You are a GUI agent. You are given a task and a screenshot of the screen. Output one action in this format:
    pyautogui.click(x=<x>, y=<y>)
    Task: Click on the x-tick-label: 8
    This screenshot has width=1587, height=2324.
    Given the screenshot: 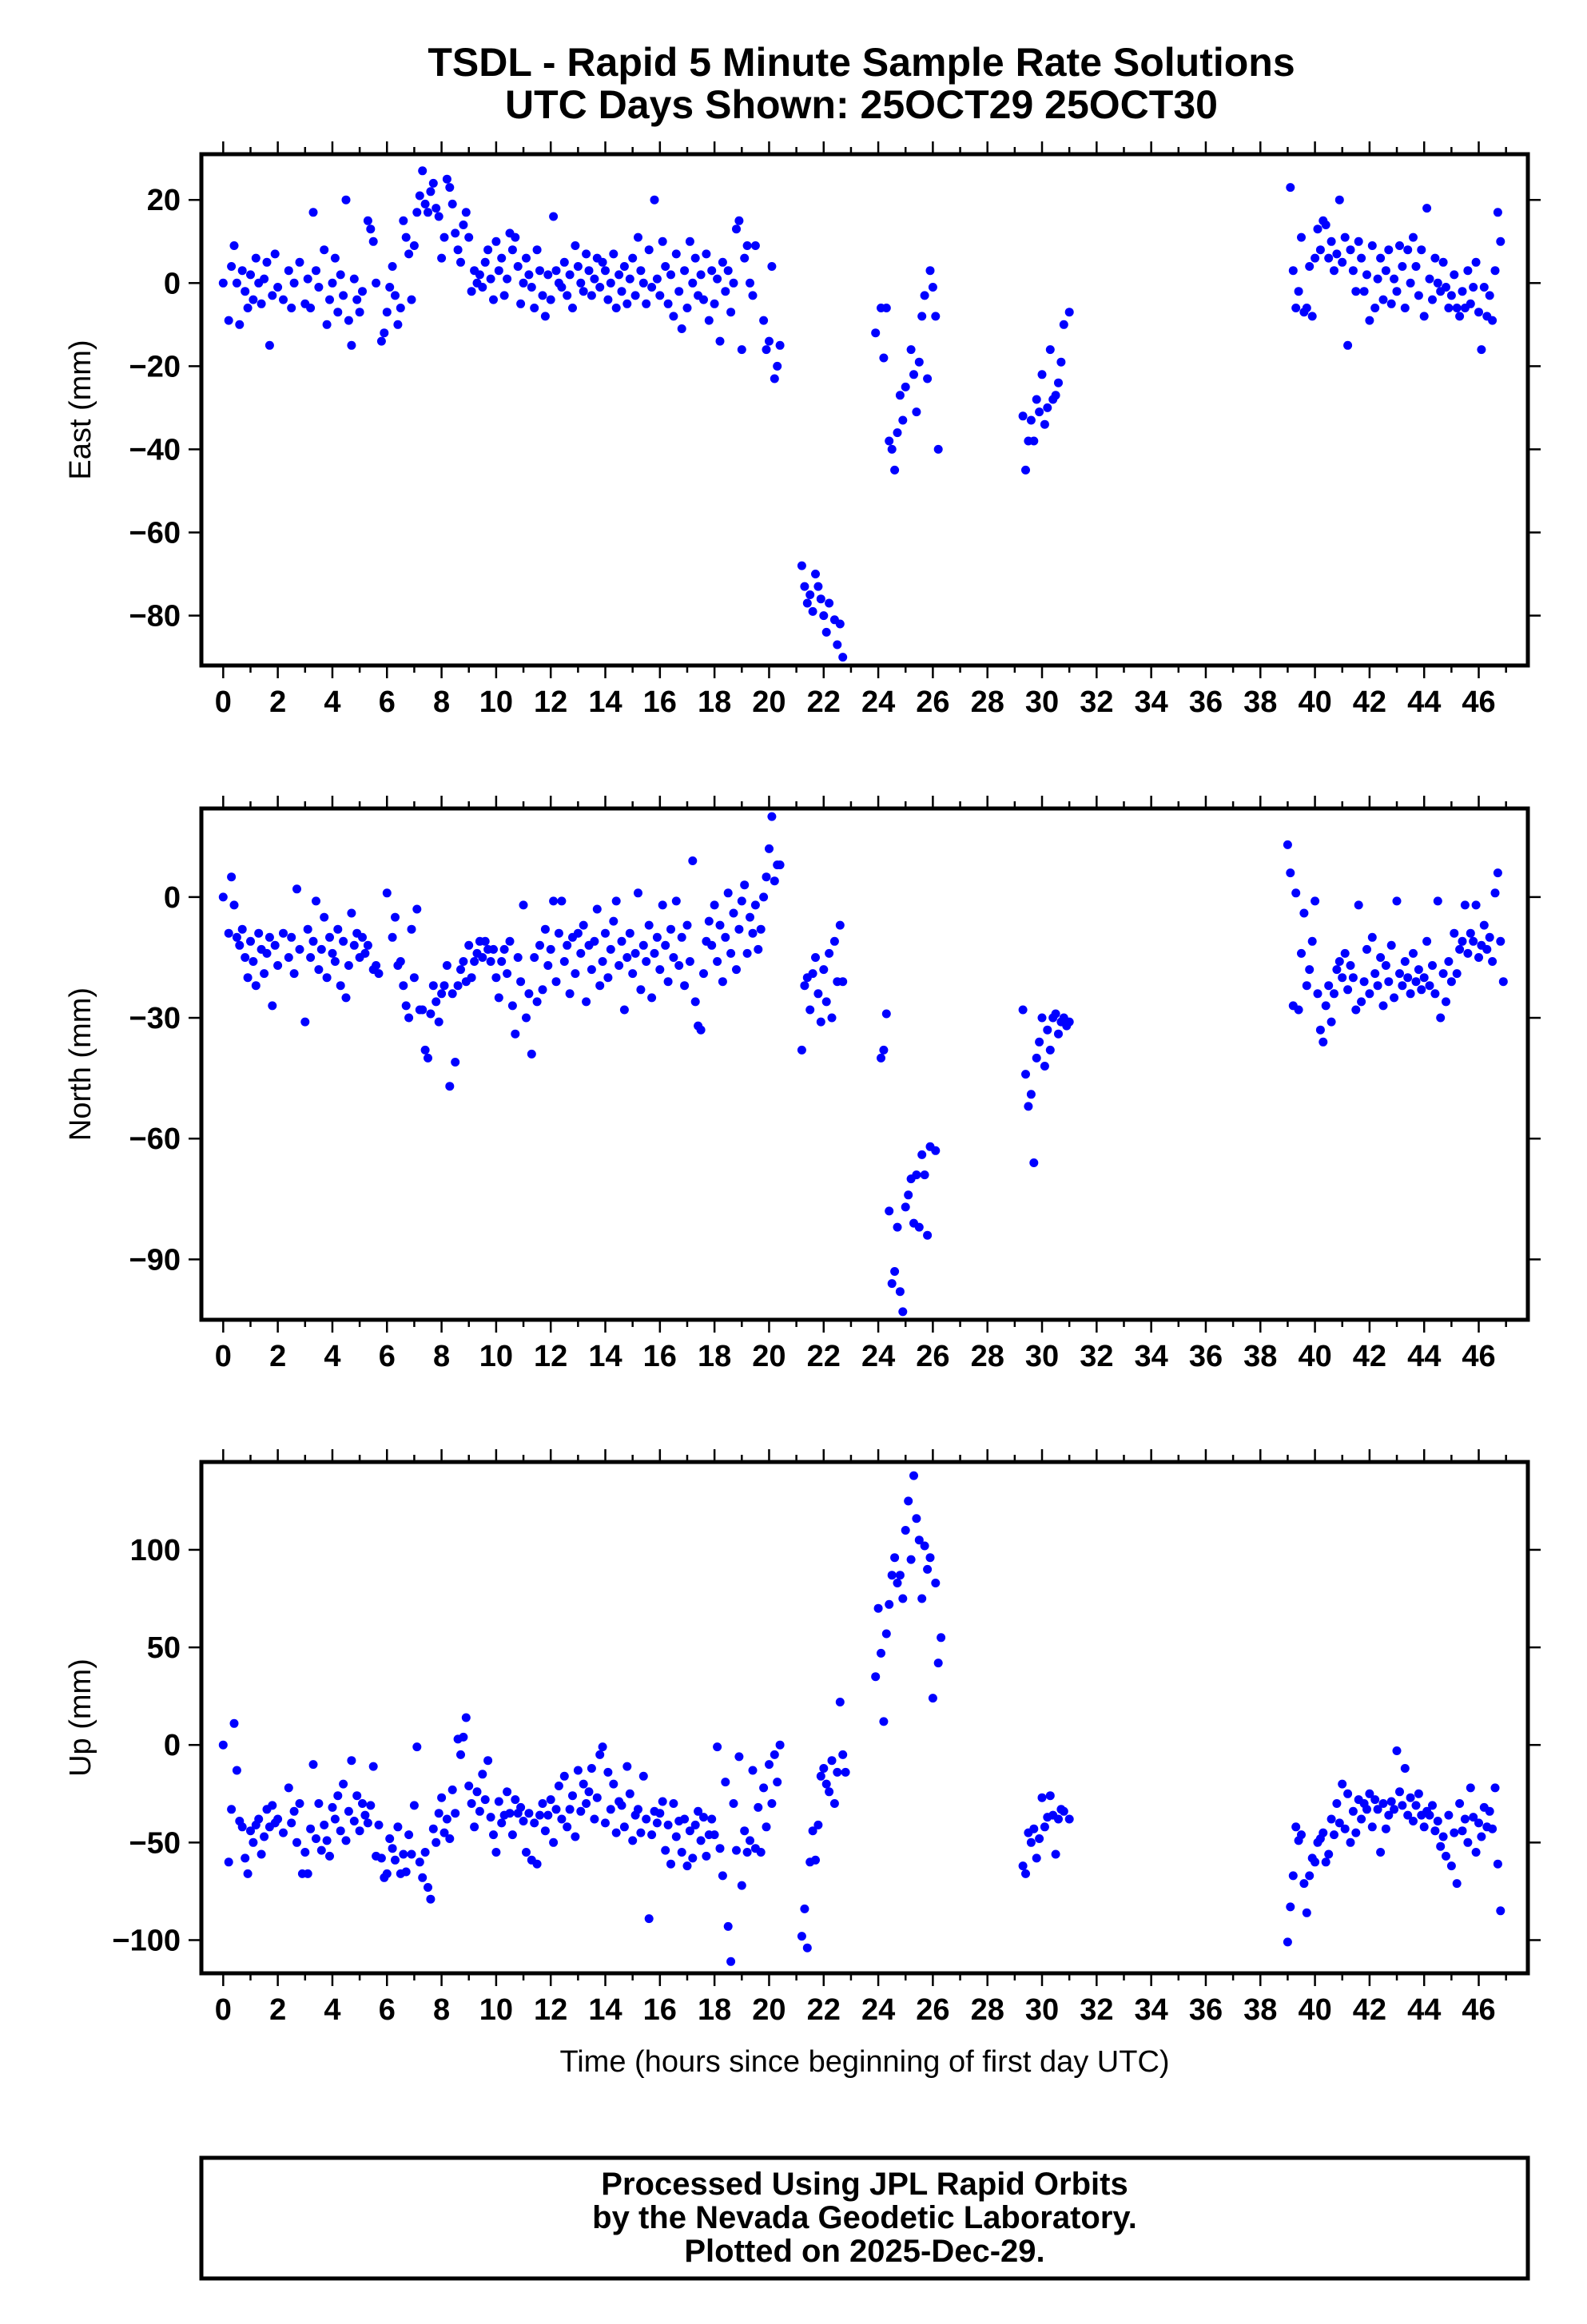 What is the action you would take?
    pyautogui.click(x=441, y=702)
    